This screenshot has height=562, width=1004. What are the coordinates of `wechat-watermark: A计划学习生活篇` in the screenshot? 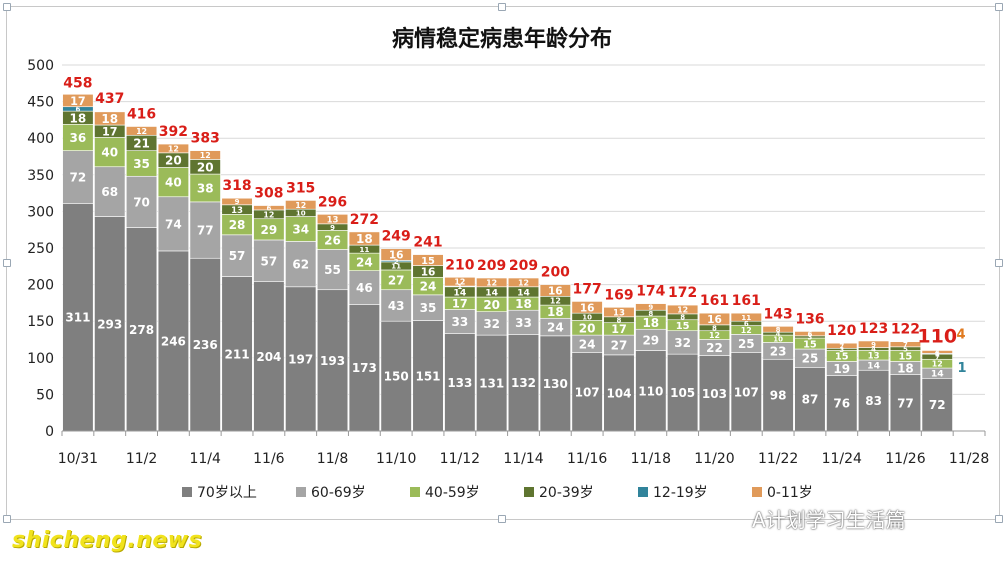 It's located at (829, 520).